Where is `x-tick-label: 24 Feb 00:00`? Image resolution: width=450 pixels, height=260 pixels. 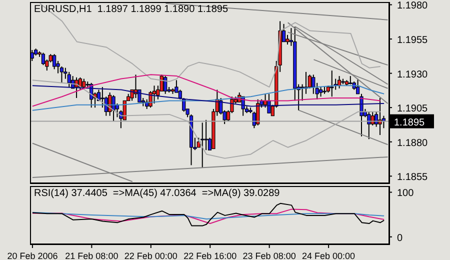 x-tick-label: 24 Feb 00:00 is located at coordinates (329, 255).